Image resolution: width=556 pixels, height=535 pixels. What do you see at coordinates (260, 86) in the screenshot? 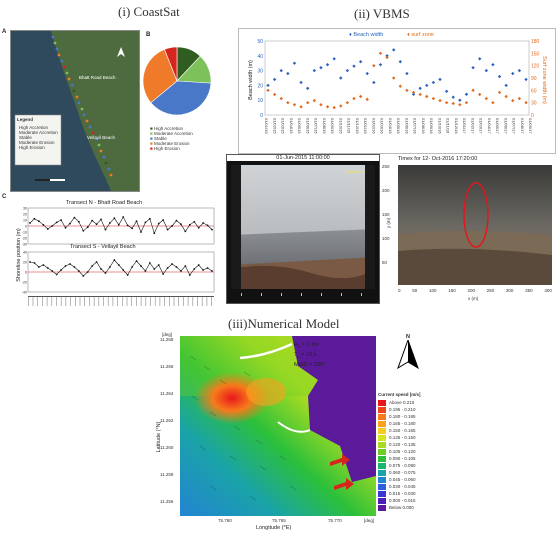
I see `y-tick-left: 20` at bounding box center [260, 86].